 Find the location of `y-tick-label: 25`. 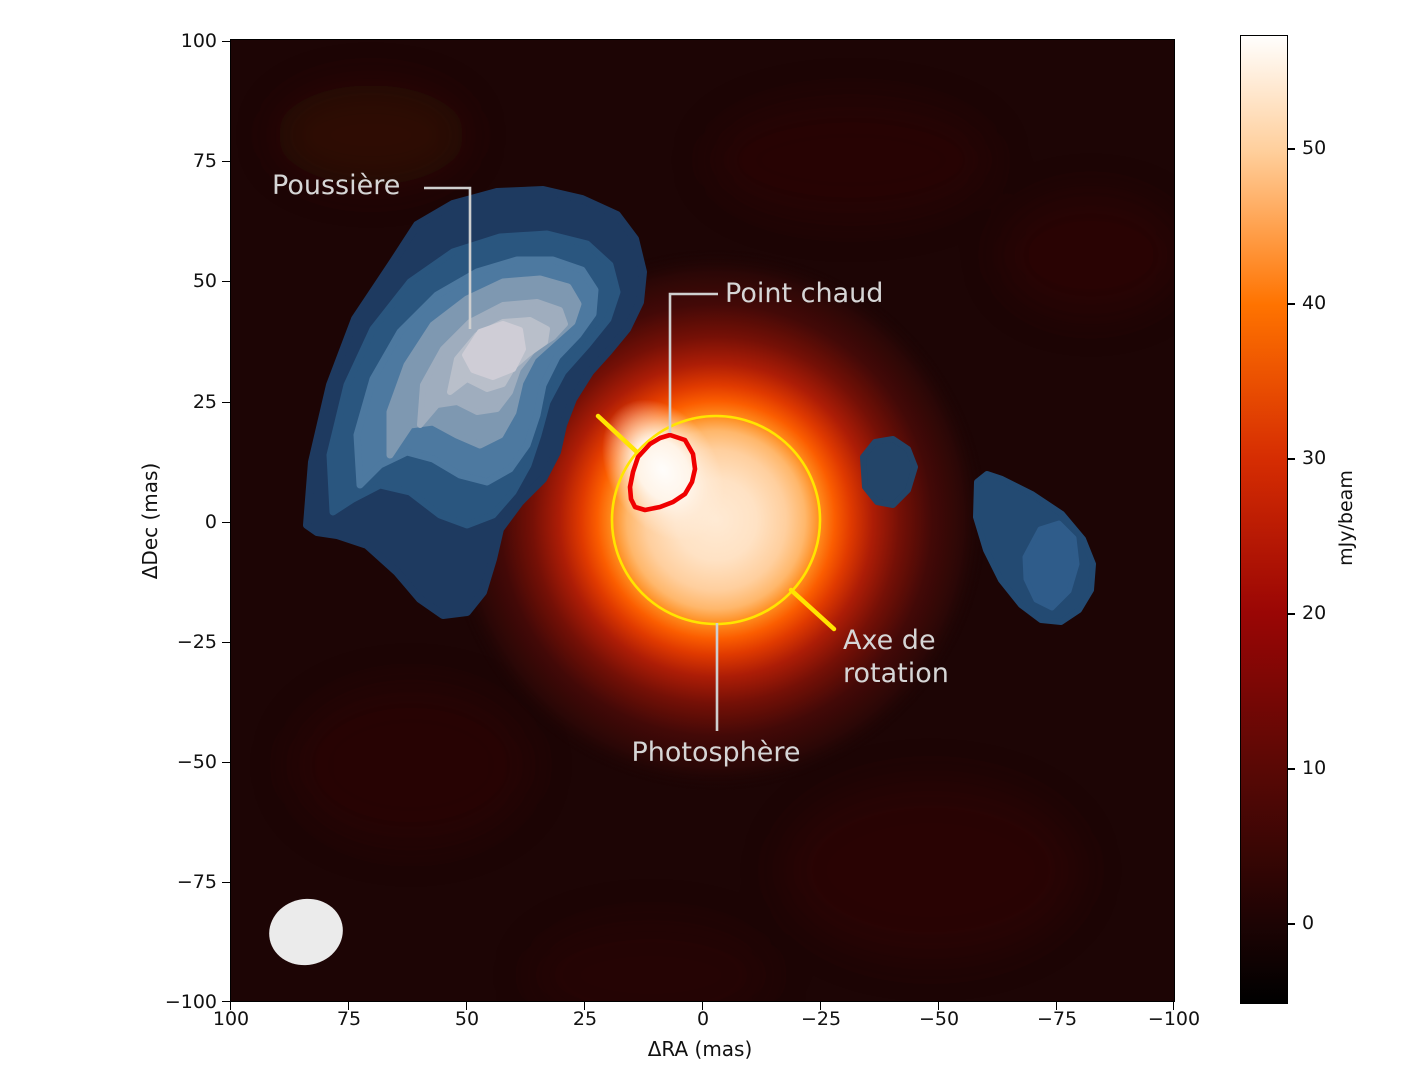

y-tick-label: 25 is located at coordinates (204, 402).